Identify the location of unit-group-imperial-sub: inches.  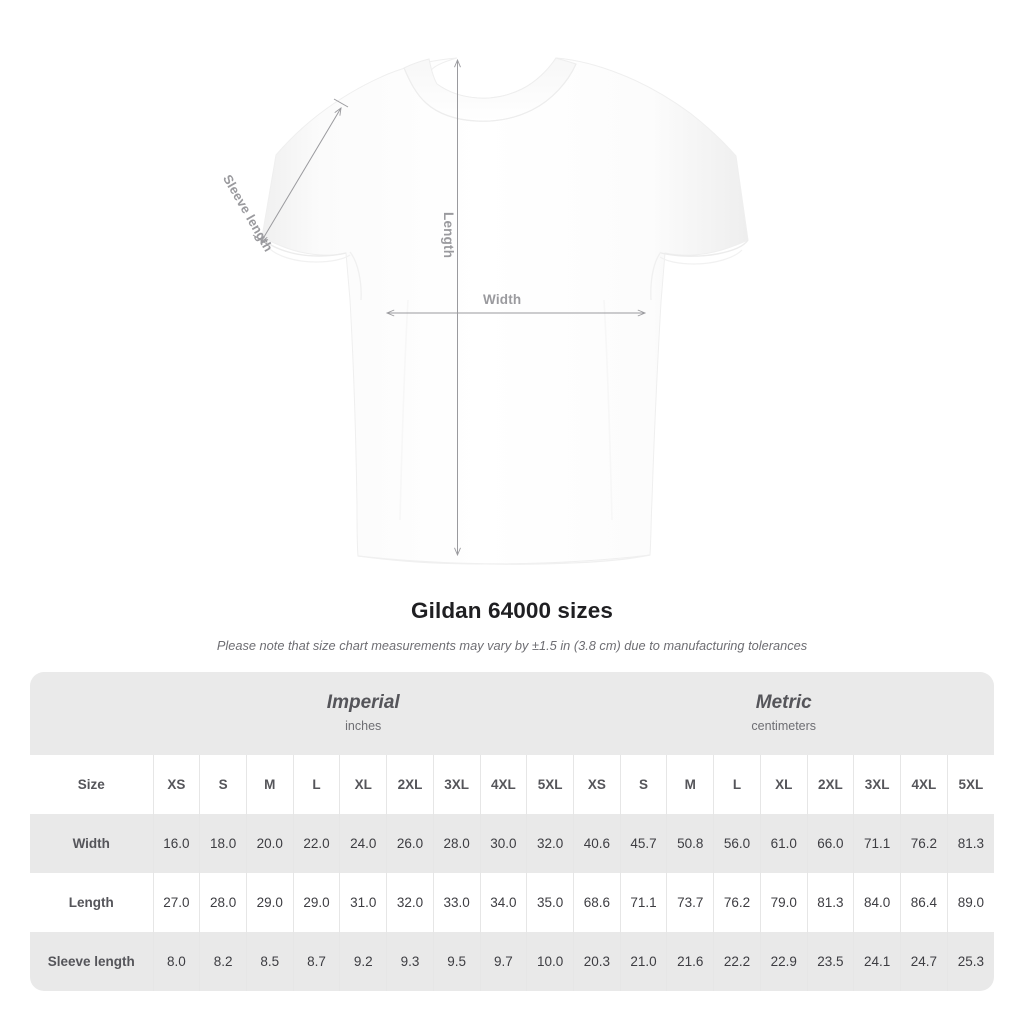
(363, 726).